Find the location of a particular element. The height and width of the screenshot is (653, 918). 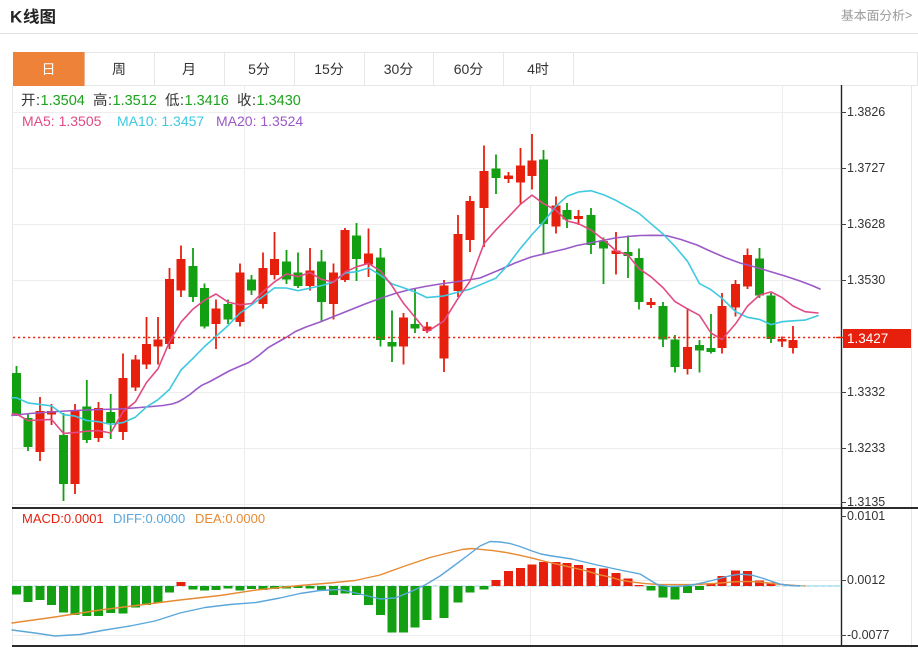

svg-text: 1.3504 is located at coordinates (63, 101).